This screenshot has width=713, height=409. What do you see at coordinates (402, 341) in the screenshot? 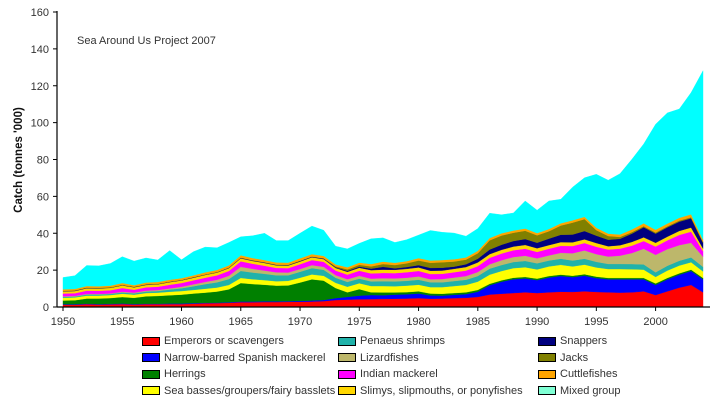
I see `legend-label: Penaeus shrimps` at bounding box center [402, 341].